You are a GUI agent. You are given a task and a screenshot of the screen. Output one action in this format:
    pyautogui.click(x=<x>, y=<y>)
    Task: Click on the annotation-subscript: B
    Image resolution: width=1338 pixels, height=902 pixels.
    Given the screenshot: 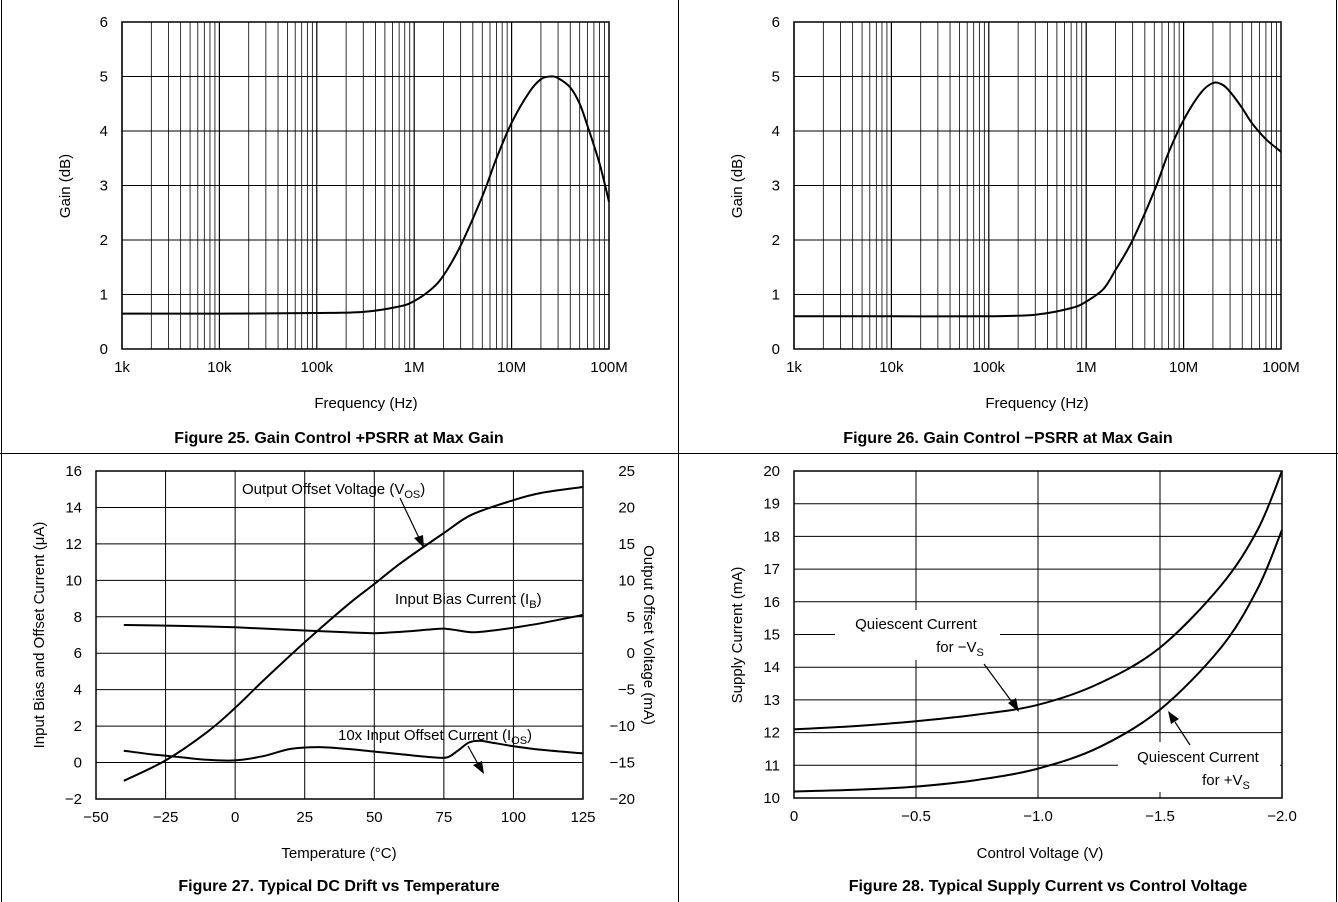 What is the action you would take?
    pyautogui.click(x=532, y=605)
    